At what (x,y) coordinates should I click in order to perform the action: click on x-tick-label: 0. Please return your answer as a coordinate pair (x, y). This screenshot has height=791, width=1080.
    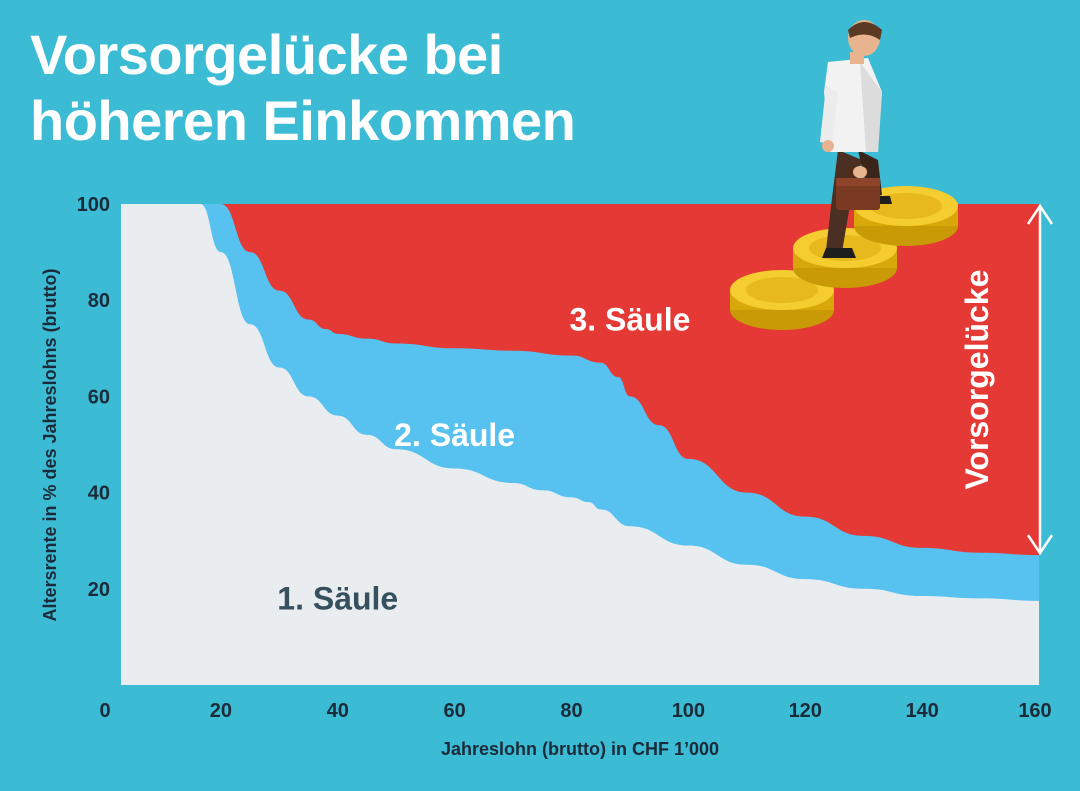
    Looking at the image, I should click on (104, 711).